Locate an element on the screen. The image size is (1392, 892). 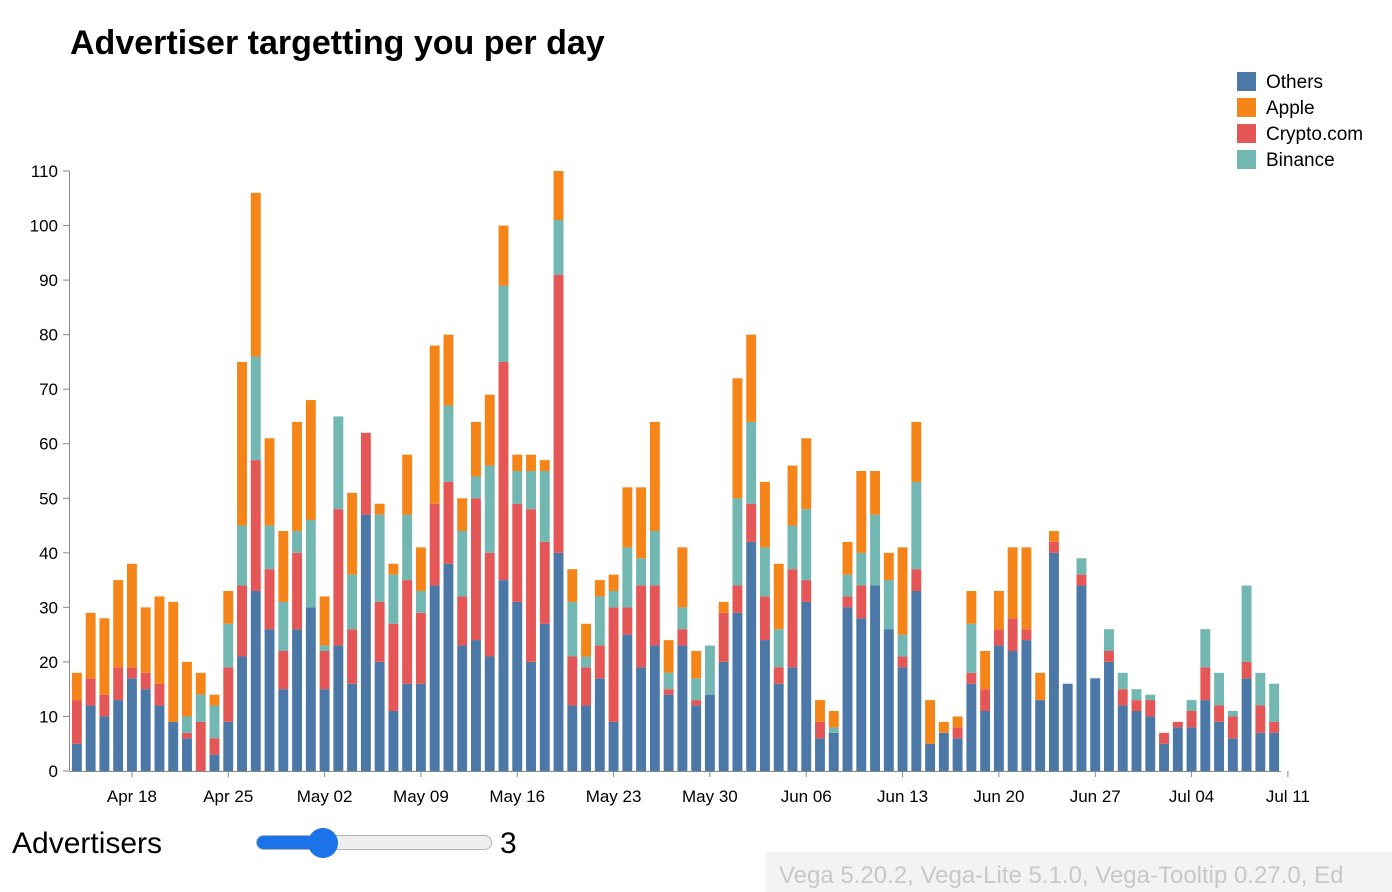
advertisers-value: 3 is located at coordinates (508, 843).